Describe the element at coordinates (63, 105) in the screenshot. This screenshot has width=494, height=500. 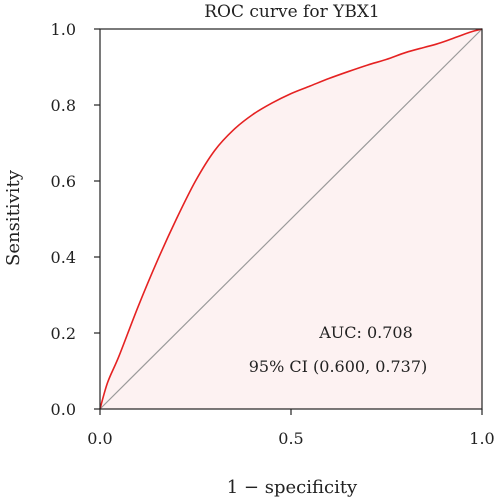
I see `y-tick-label: 0.8` at that location.